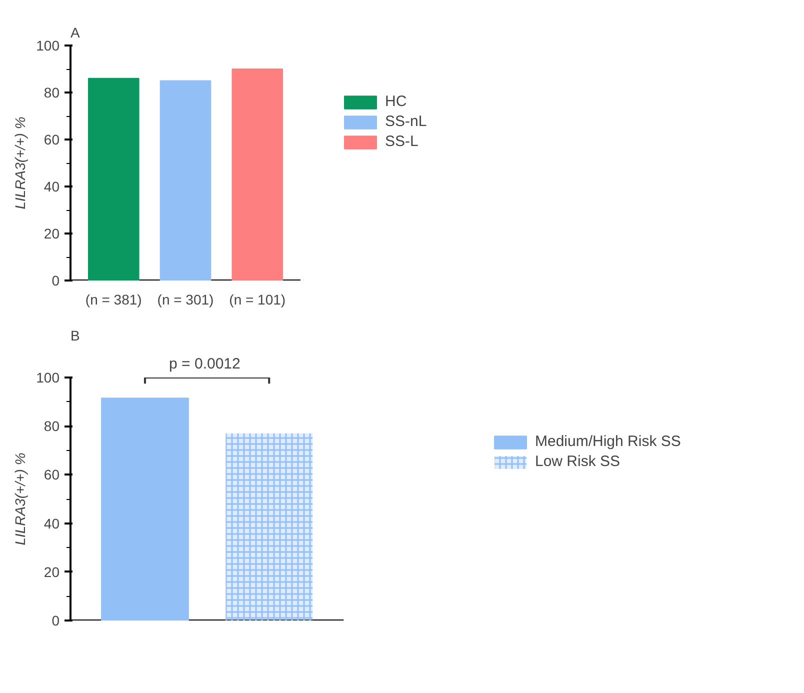 The image size is (804, 693). I want to click on legend-label: HC, so click(396, 101).